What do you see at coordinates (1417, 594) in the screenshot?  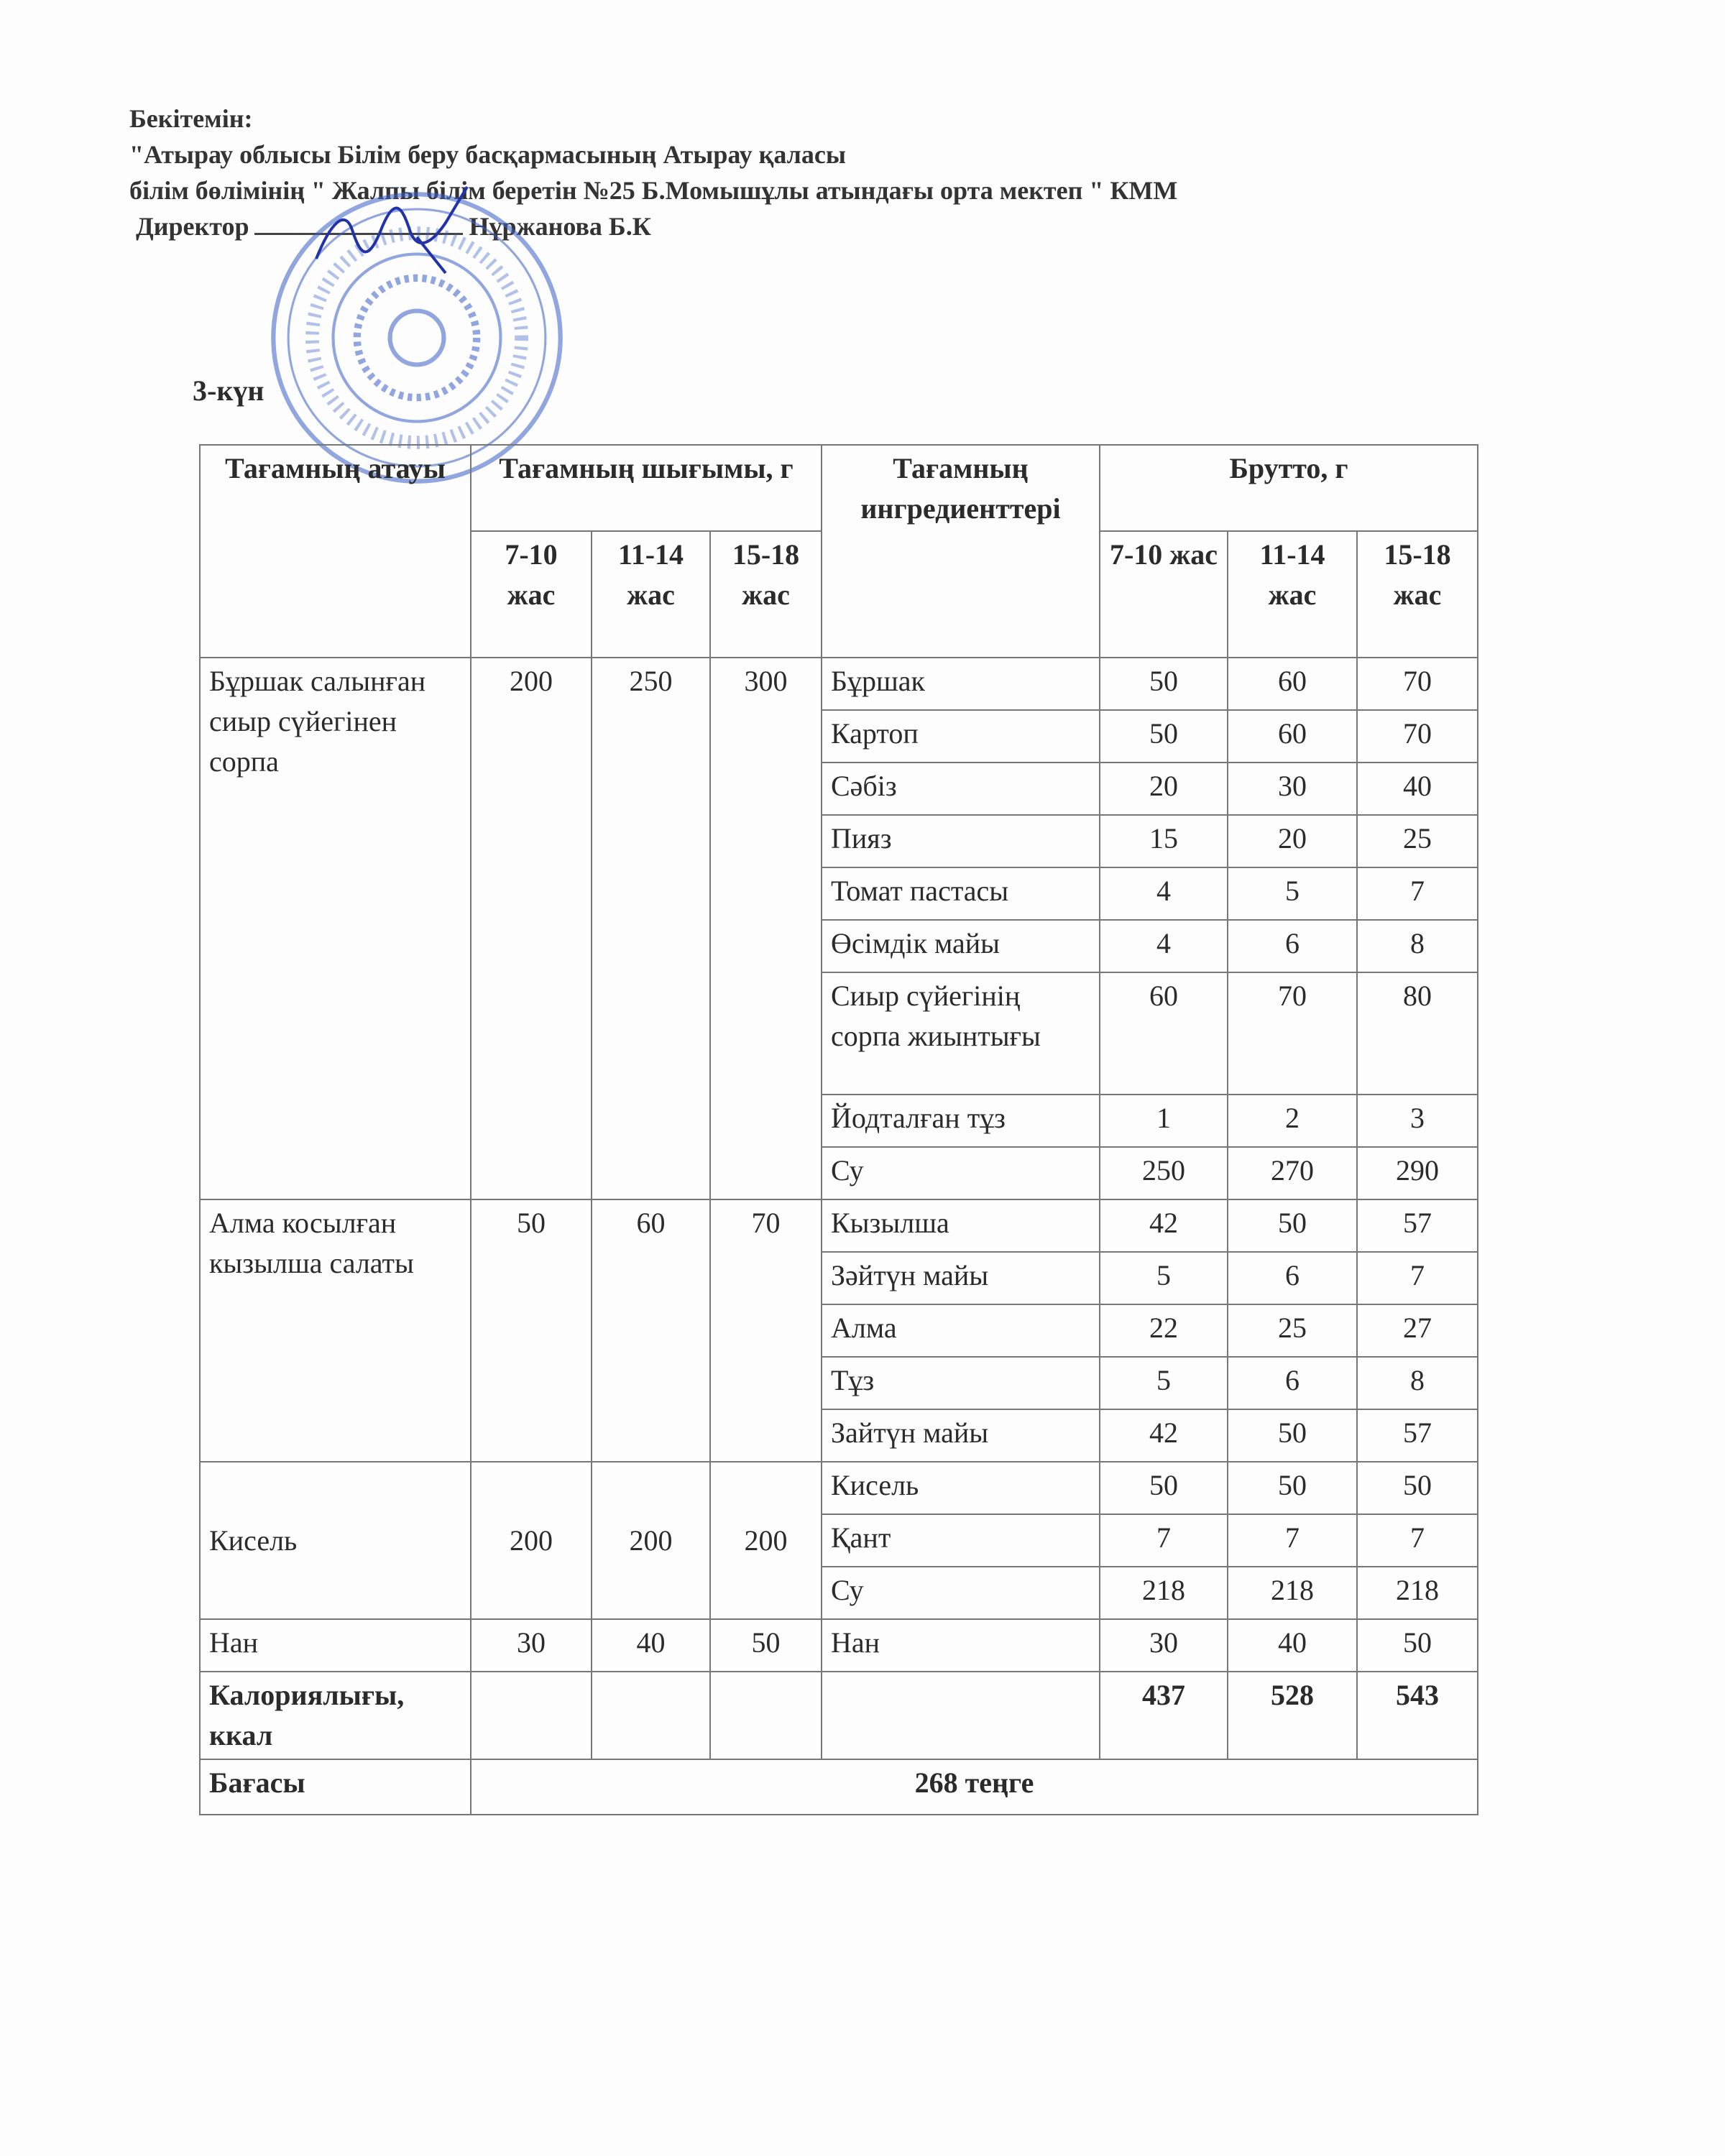 I see `brutto-age-15-18: 15-18 жас` at bounding box center [1417, 594].